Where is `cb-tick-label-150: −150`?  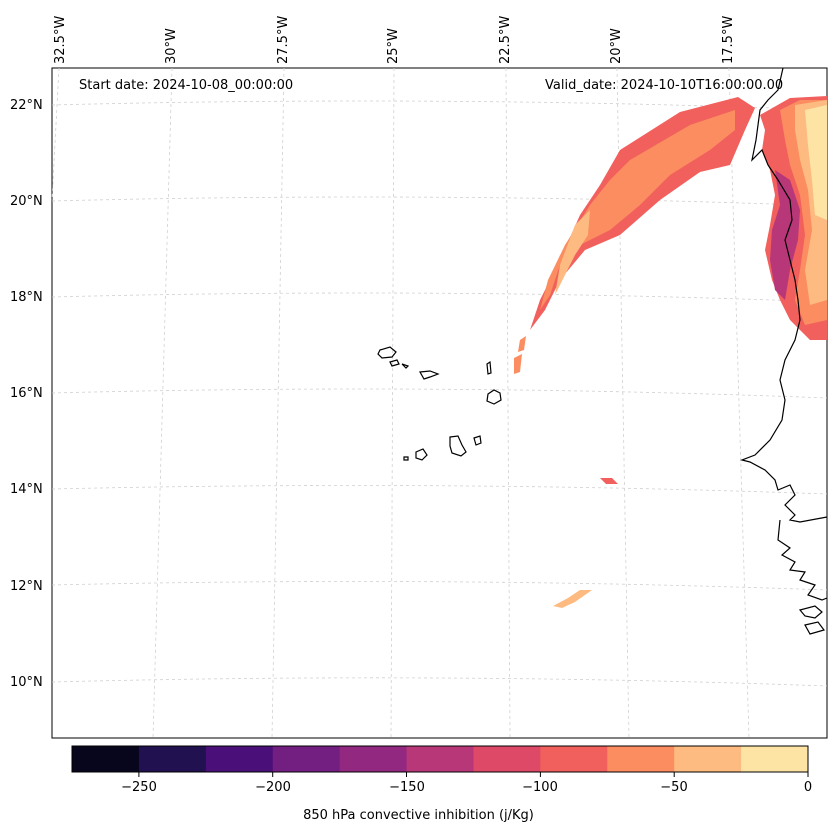 cb-tick-label-150: −150 is located at coordinates (407, 787).